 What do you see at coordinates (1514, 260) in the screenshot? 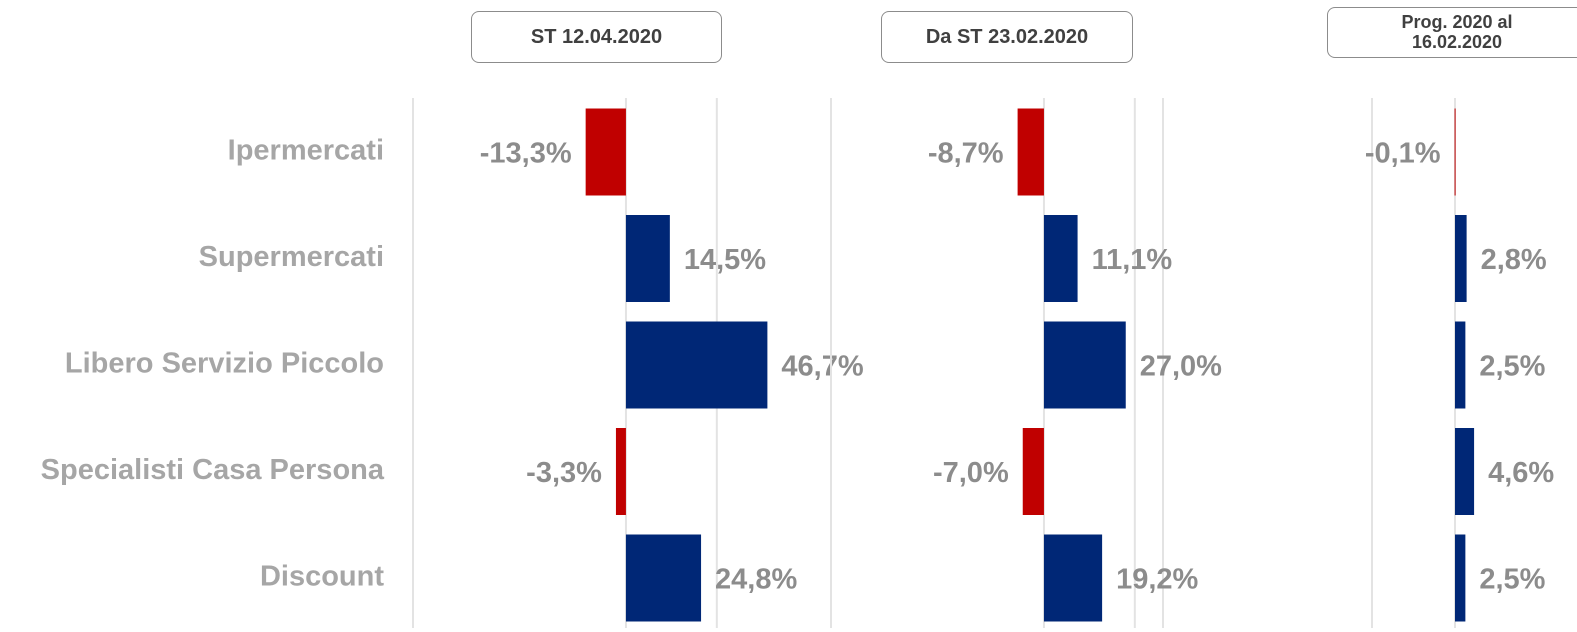
I see `value-label: 2,8%` at bounding box center [1514, 260].